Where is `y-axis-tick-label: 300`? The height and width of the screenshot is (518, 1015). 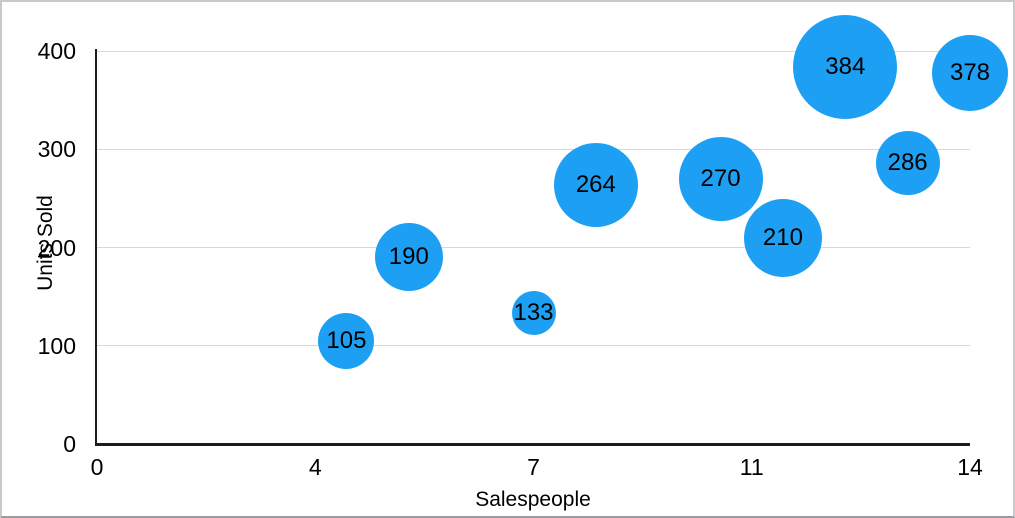 y-axis-tick-label: 300 is located at coordinates (56, 149).